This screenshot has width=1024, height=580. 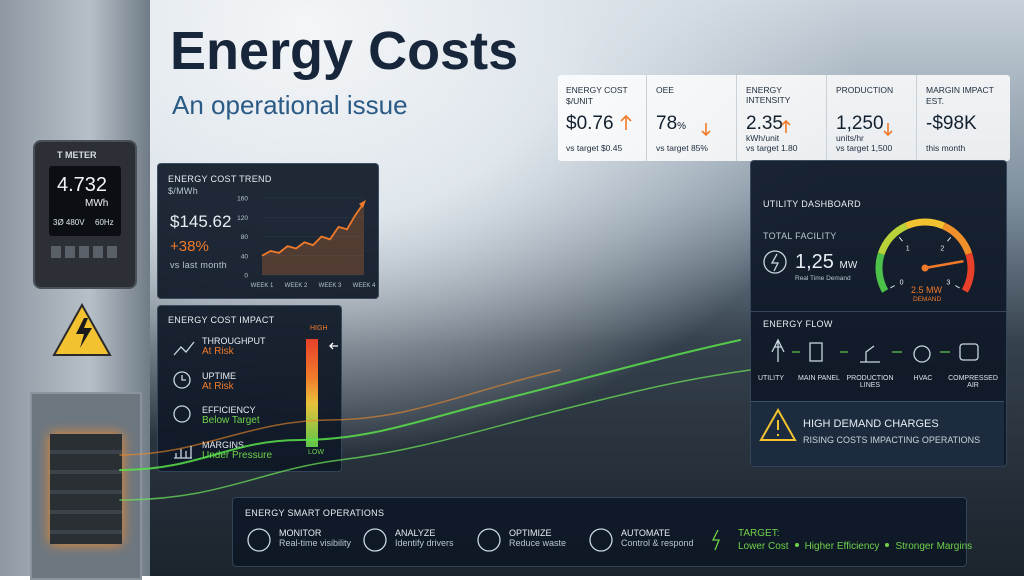 What do you see at coordinates (850, 138) in the screenshot?
I see `kpi-unit: units/hr` at bounding box center [850, 138].